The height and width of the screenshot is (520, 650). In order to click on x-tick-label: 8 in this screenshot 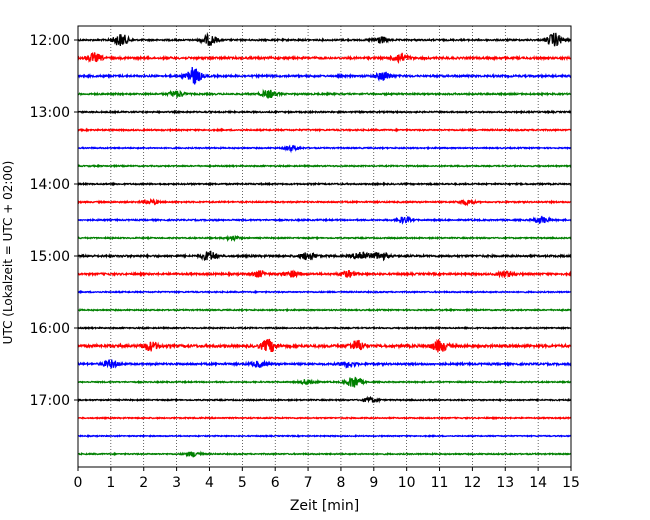, I will do `click(340, 483)`.